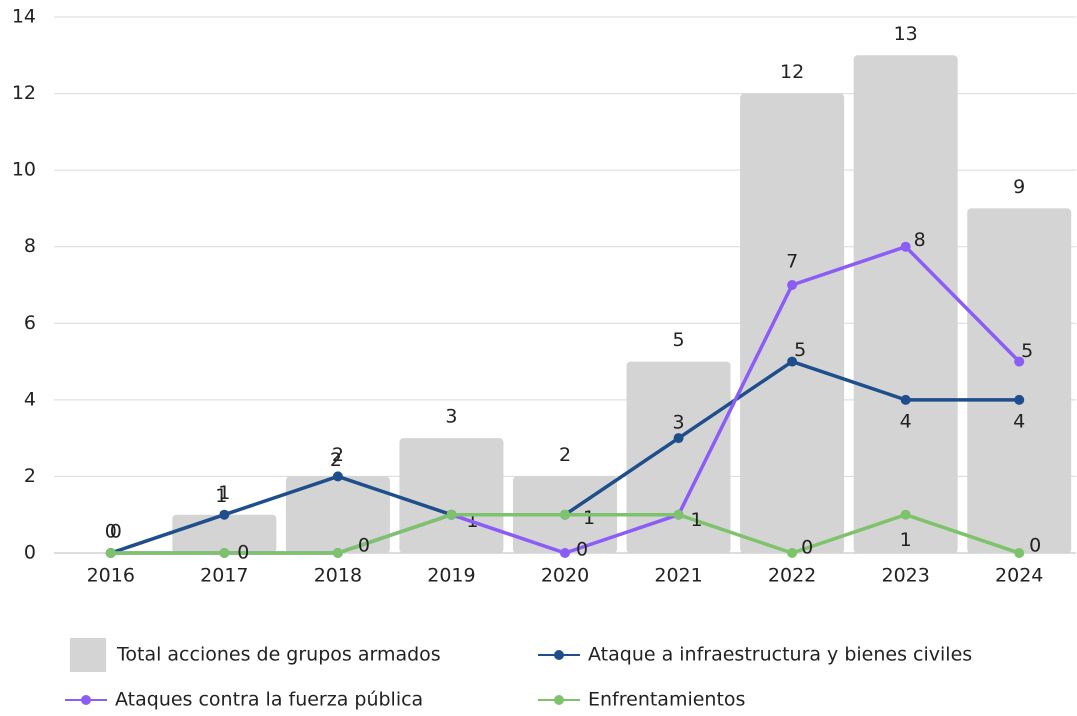  Describe the element at coordinates (30, 323) in the screenshot. I see `y-tick-label: 6` at that location.